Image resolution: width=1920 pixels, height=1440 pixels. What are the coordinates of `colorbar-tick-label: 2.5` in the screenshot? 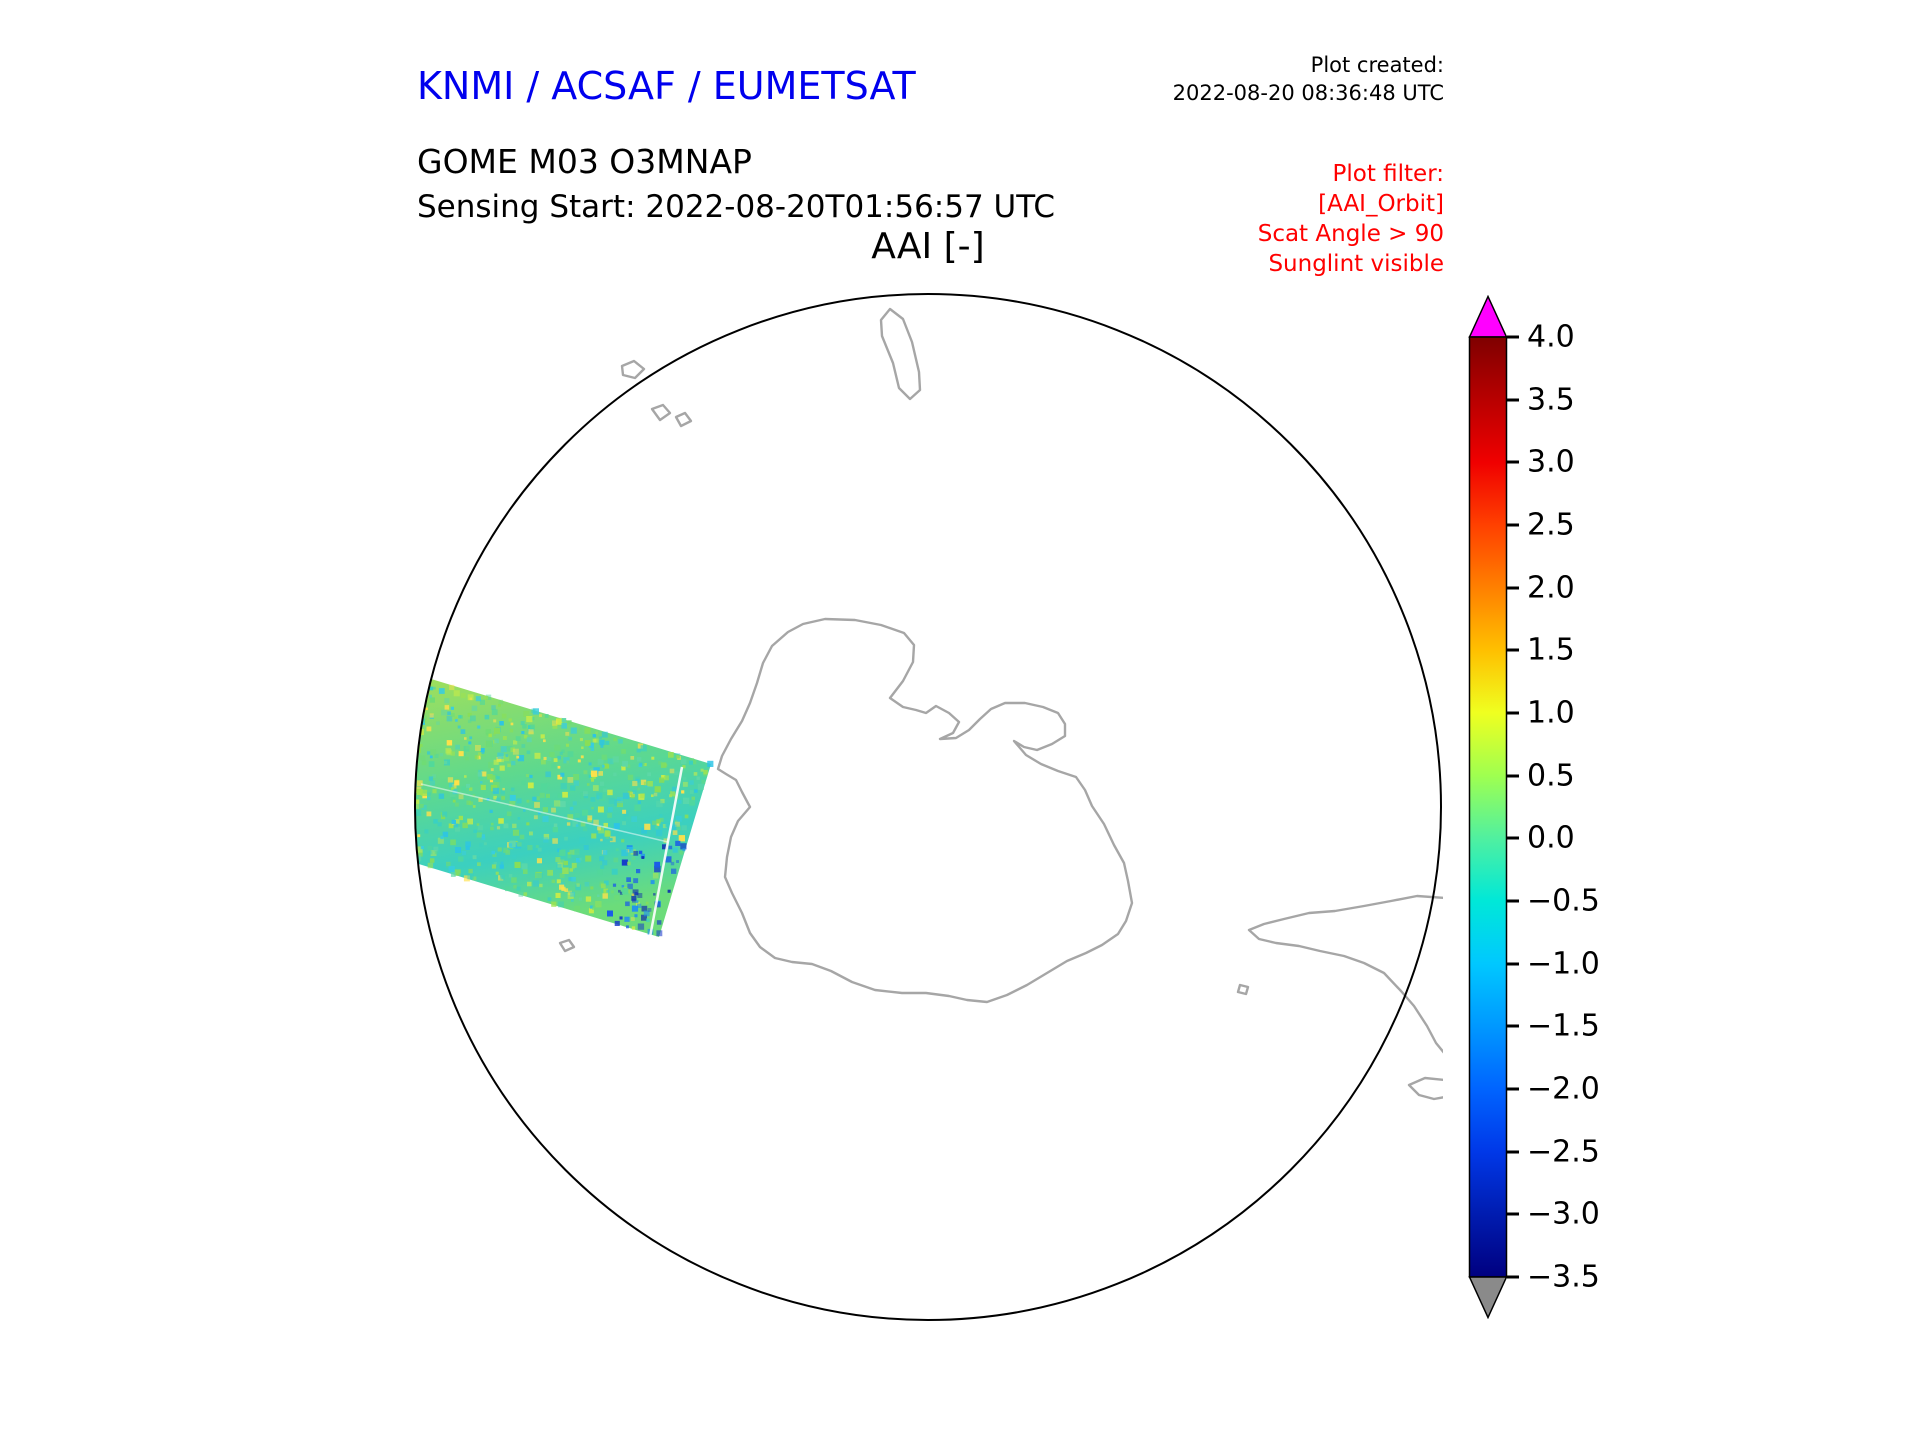 It's located at (1551, 525).